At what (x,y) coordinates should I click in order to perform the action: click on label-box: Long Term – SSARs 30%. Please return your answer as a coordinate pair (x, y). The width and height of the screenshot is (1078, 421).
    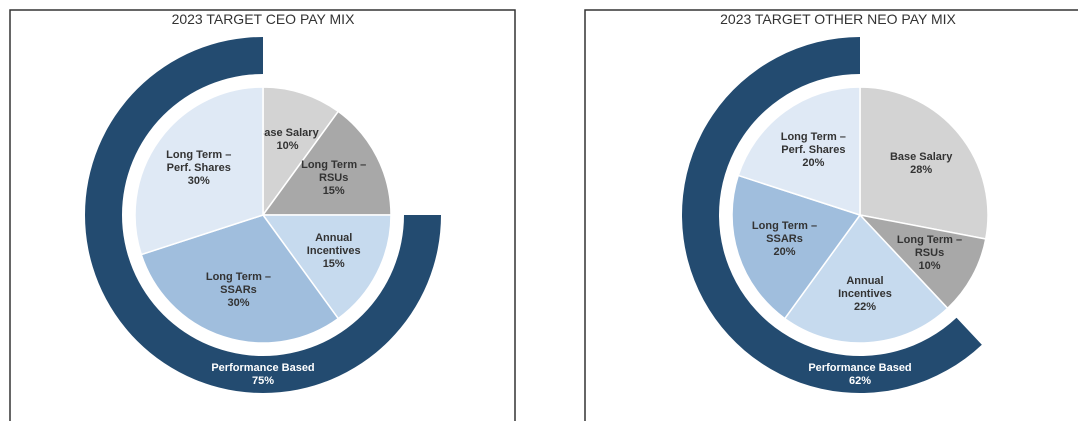
    Looking at the image, I should click on (238, 290).